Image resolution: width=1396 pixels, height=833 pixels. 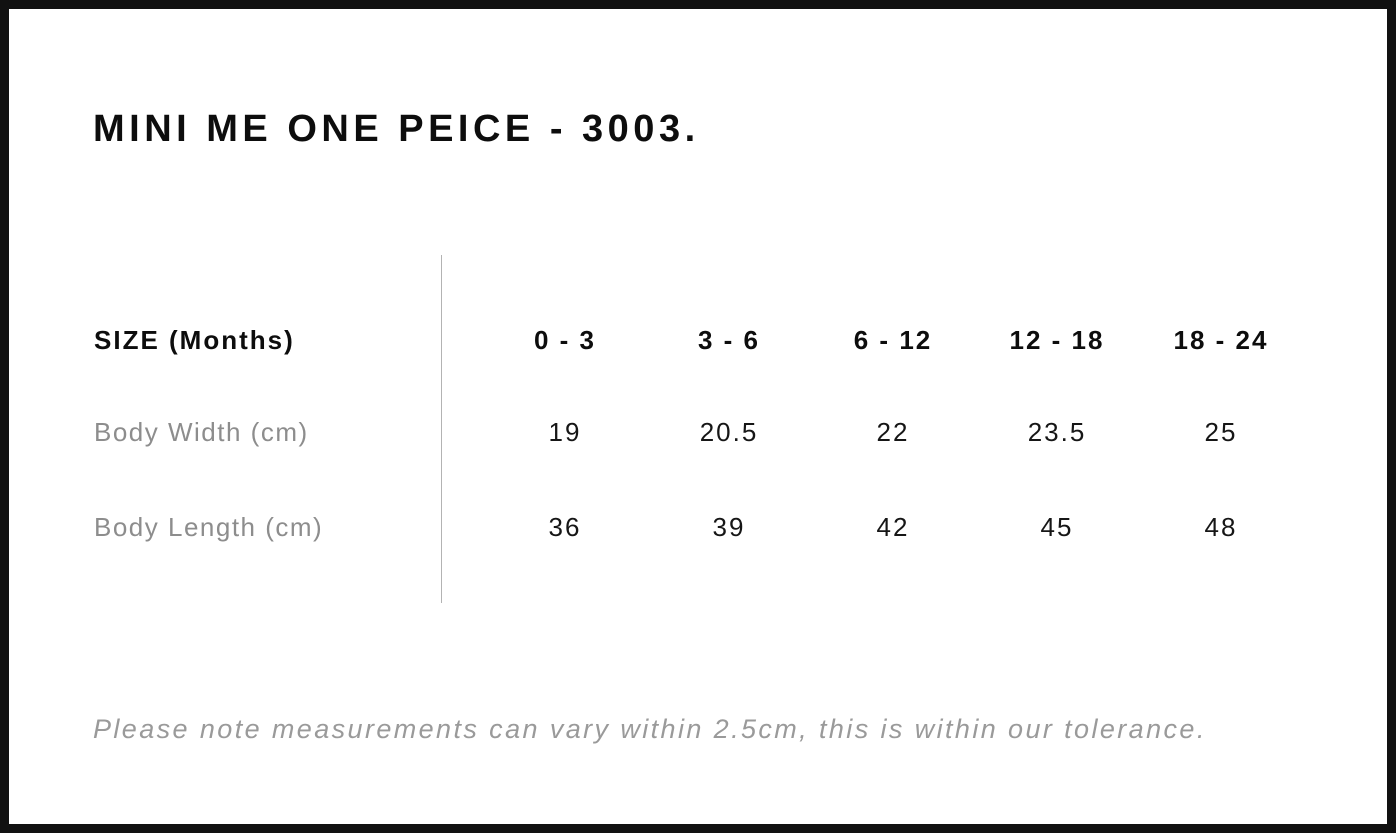 I want to click on body-width-value: 23.5, so click(x=1057, y=432).